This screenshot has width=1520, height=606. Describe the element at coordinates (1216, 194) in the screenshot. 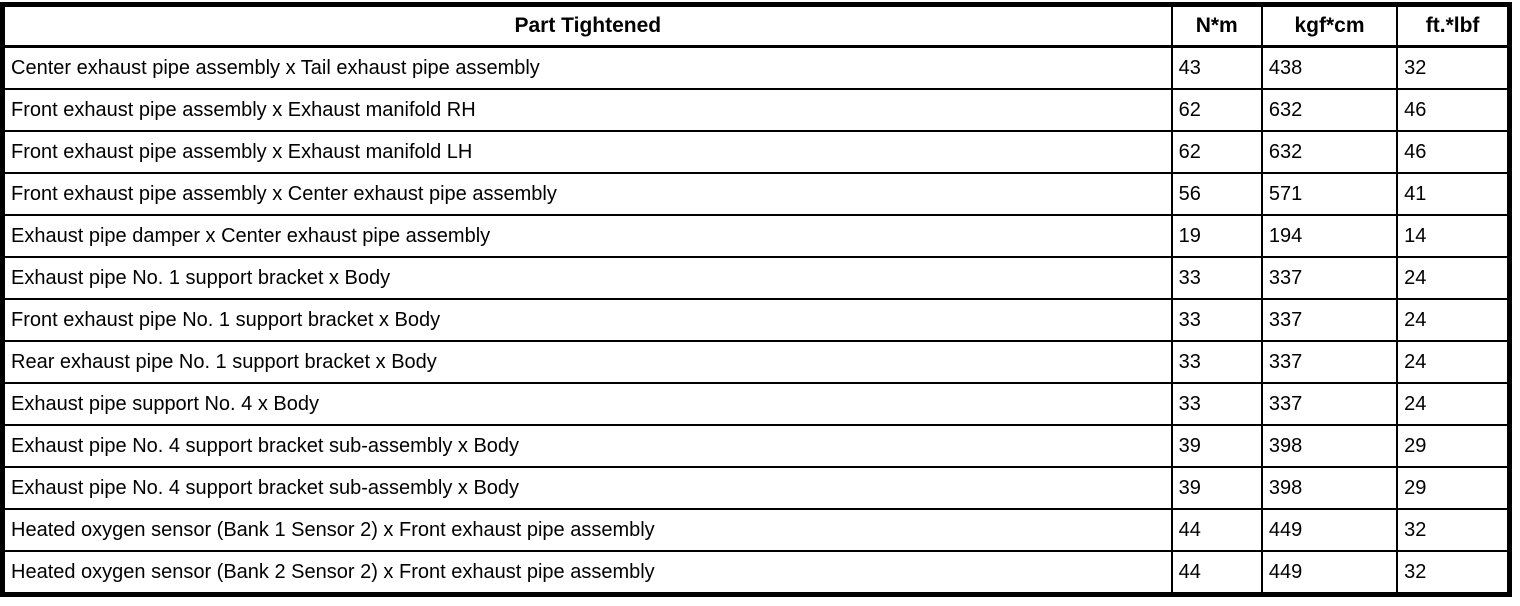

I see `nm-cell: 56` at that location.